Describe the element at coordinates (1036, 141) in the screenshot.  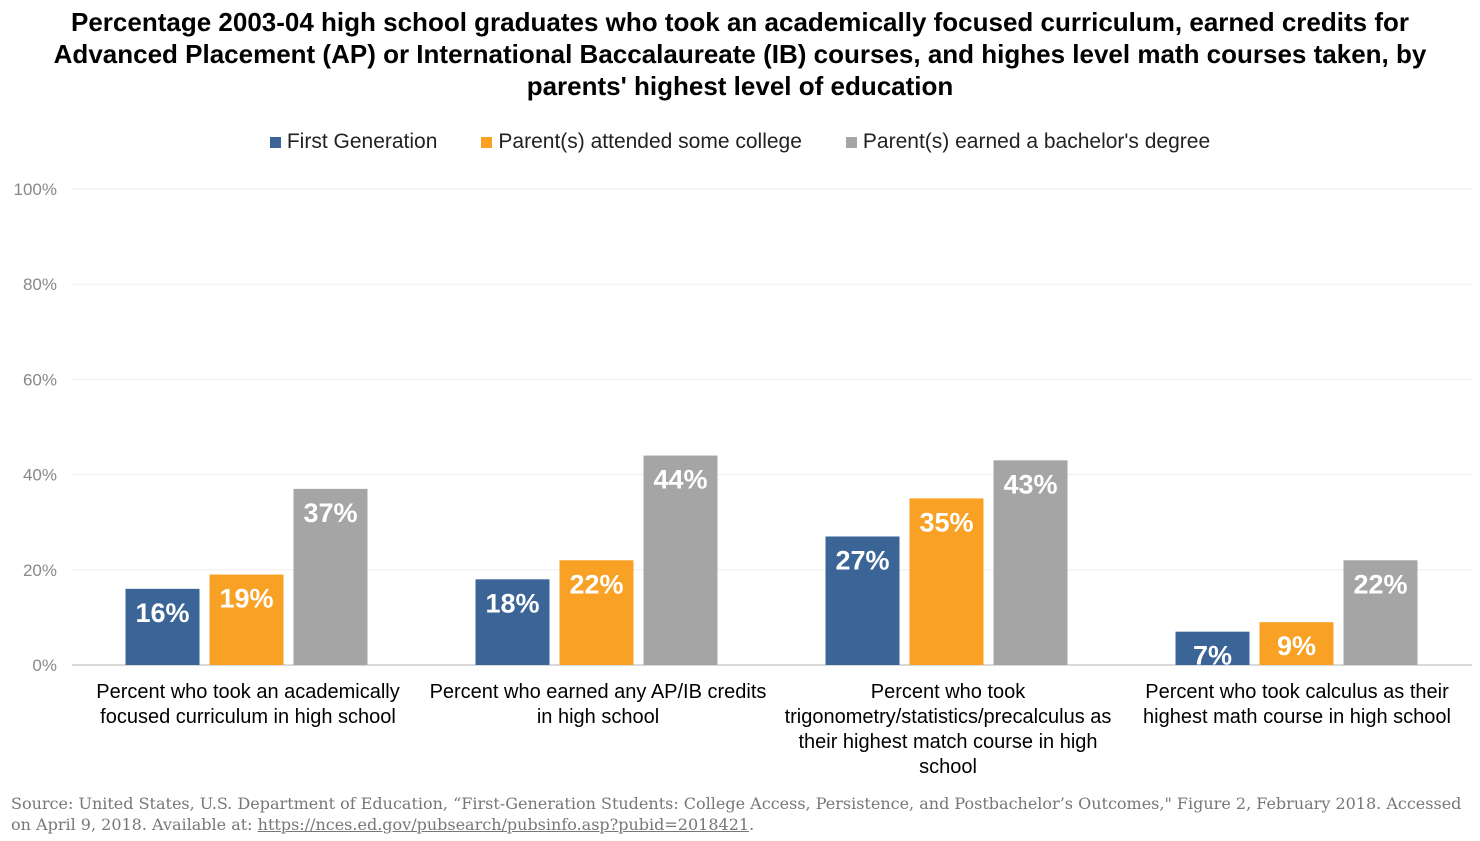
I see `legend-label: Parent(s) earned a bachelor's degree` at that location.